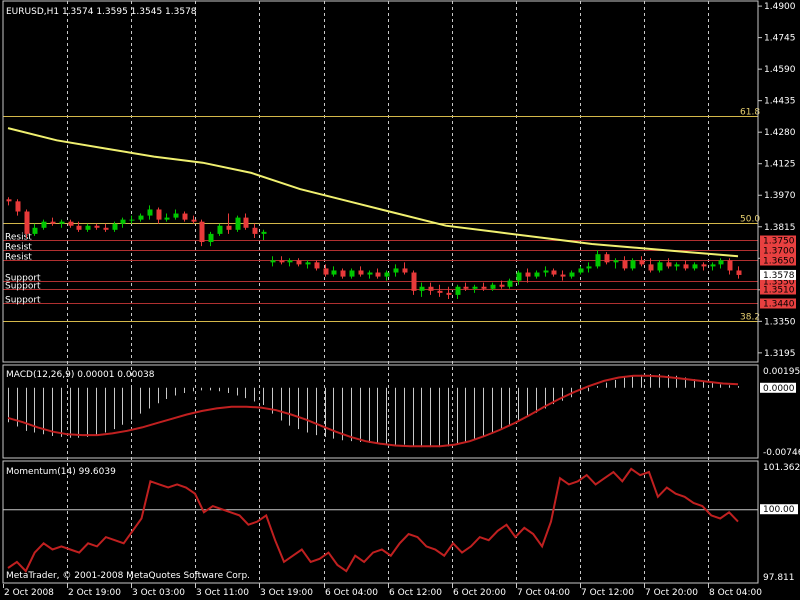 Image resolution: width=800 pixels, height=600 pixels. What do you see at coordinates (671, 593) in the screenshot?
I see `time-axis-label: 7 Oct 20:00` at bounding box center [671, 593].